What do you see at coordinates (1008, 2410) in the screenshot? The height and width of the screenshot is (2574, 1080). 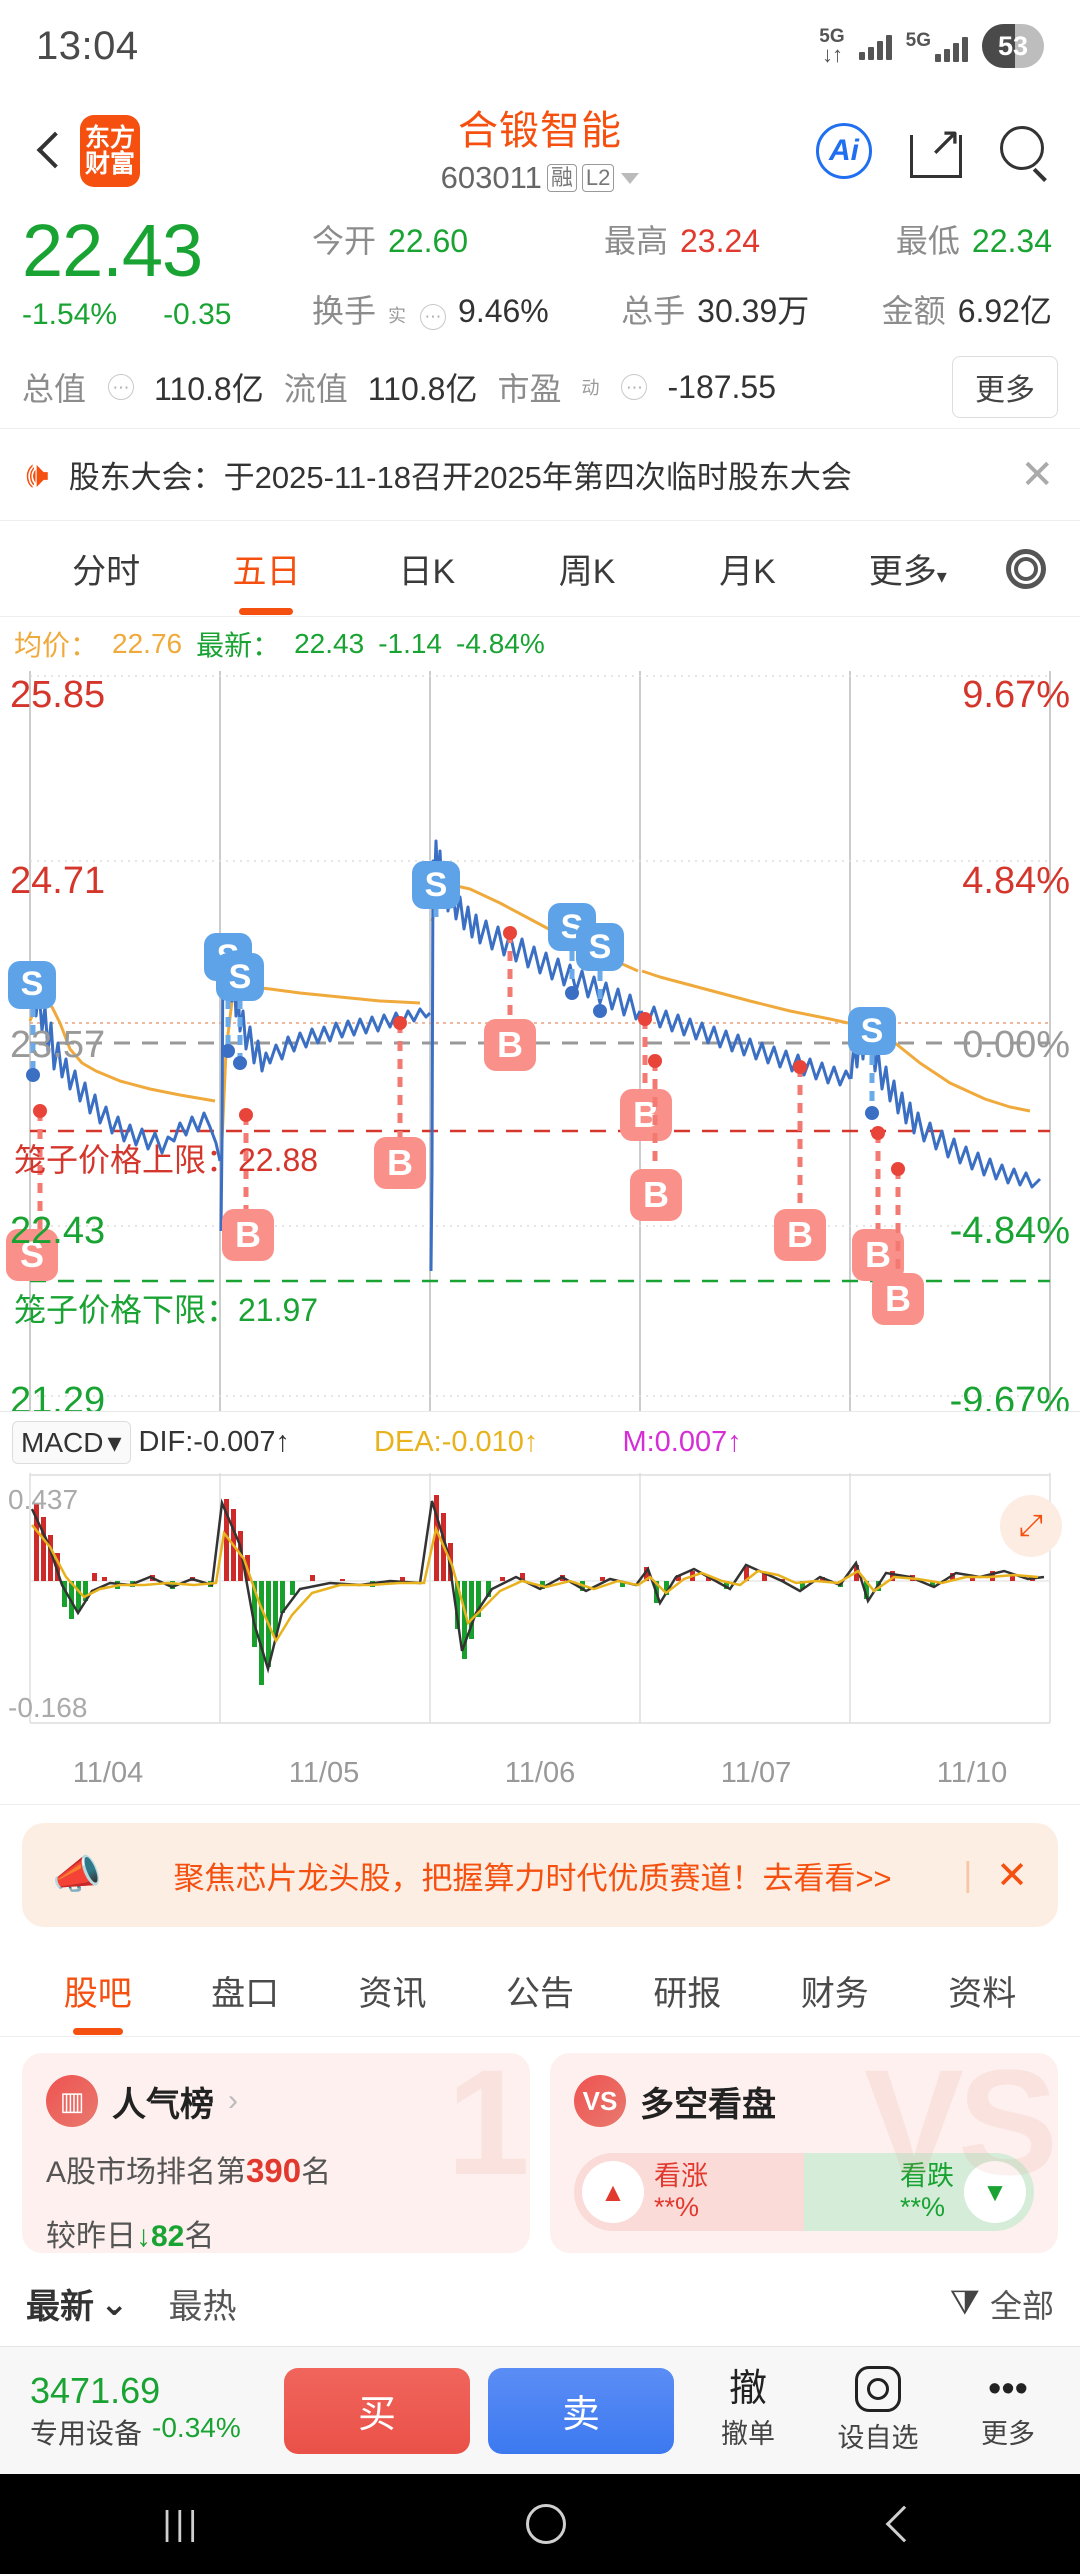 I see `more-button-toolbar: ••• 更多` at bounding box center [1008, 2410].